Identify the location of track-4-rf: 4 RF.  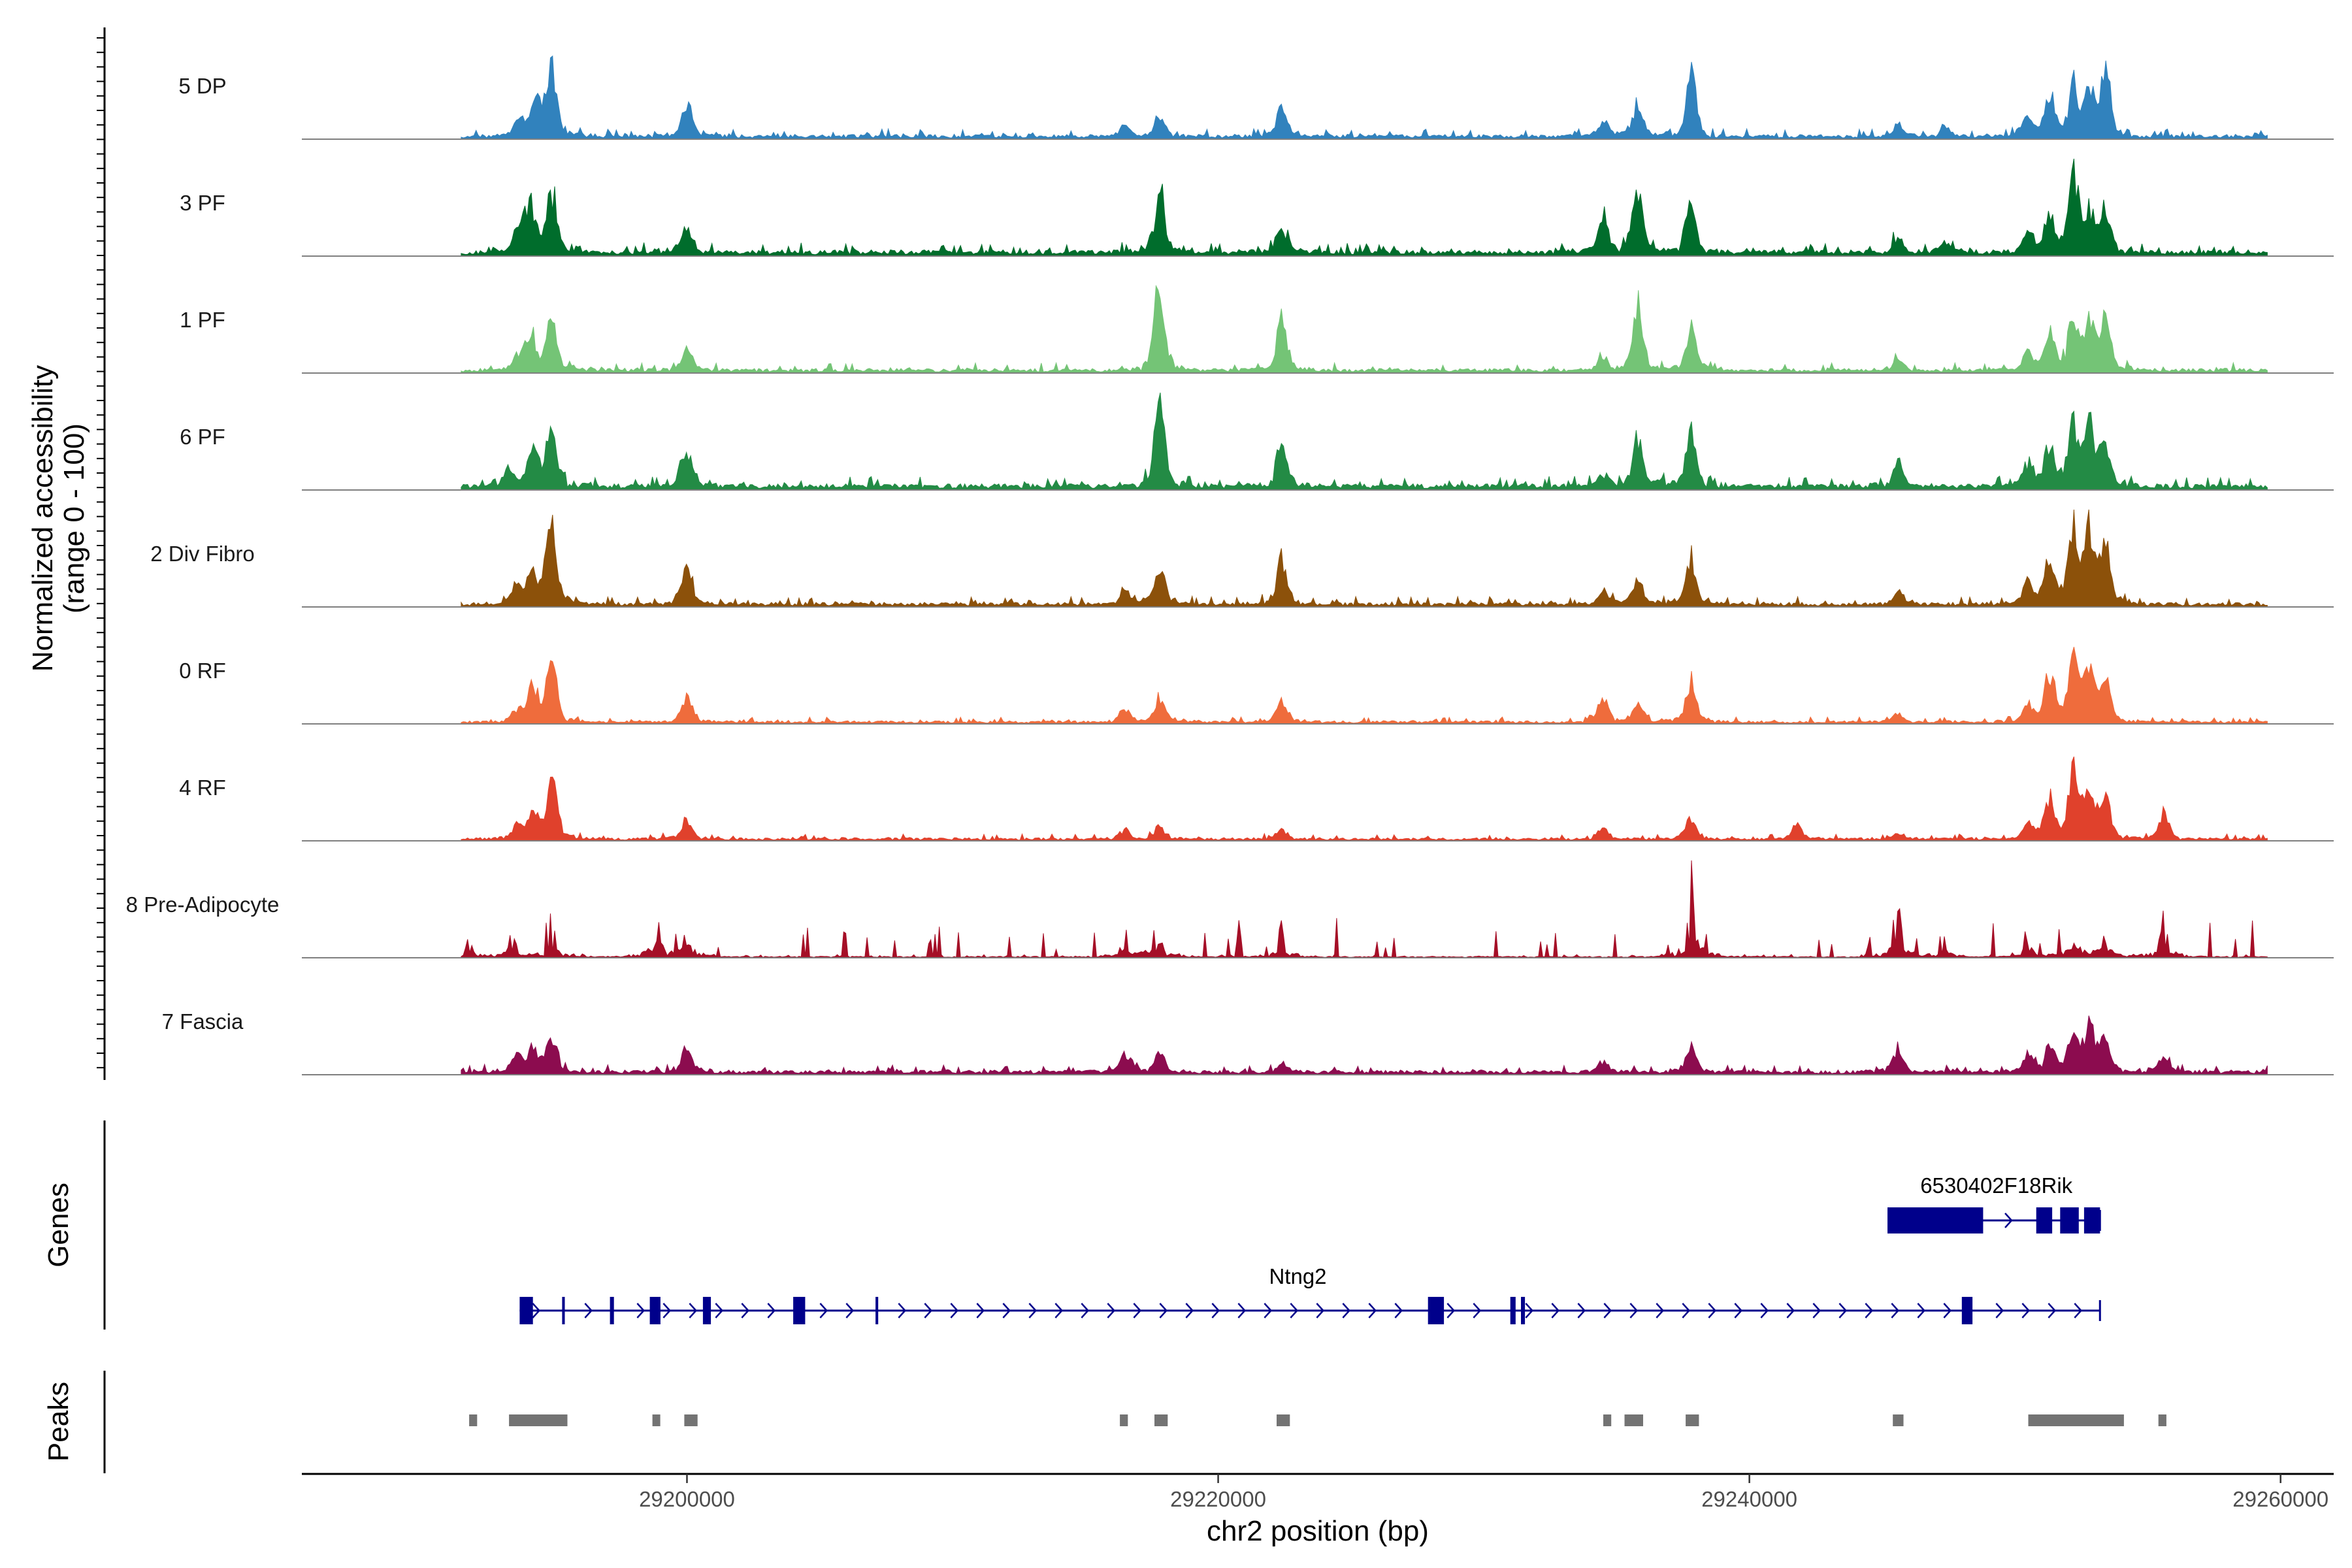
(1256, 799).